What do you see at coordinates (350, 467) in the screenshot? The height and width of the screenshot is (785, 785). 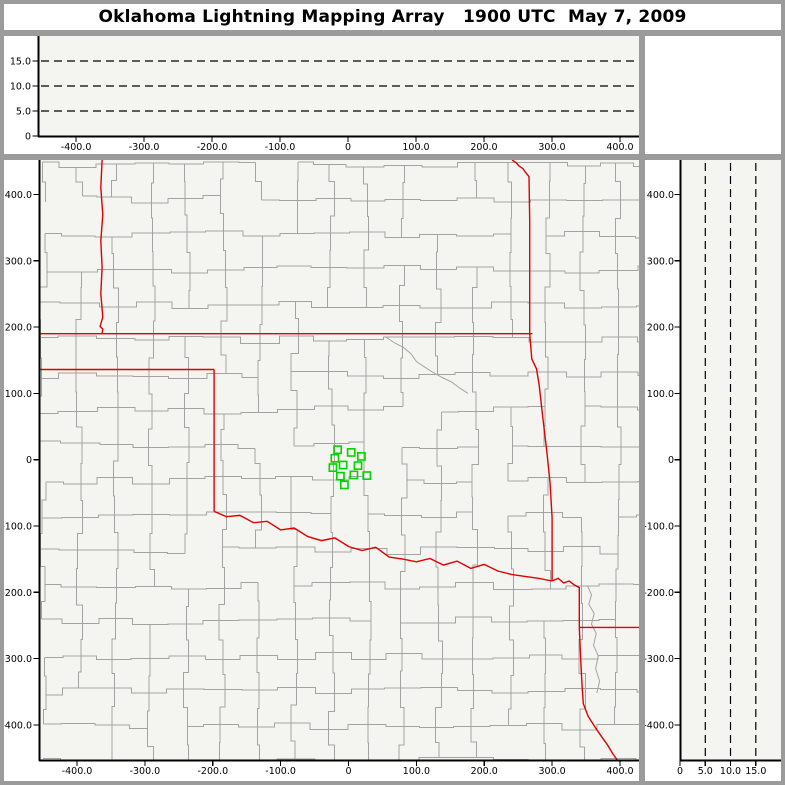 I see `station-markers` at bounding box center [350, 467].